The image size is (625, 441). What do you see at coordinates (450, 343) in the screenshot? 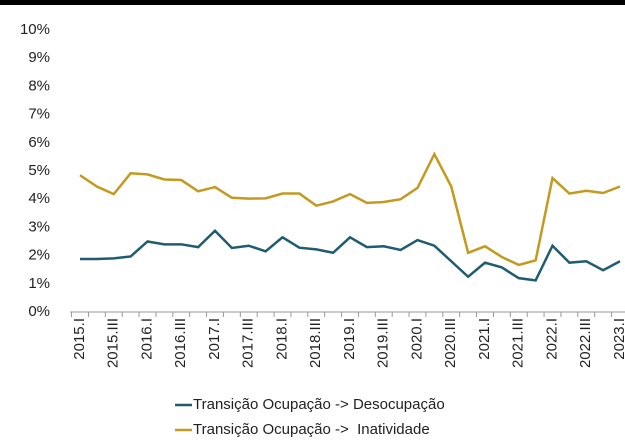
I see `x-tick-label: 2020.III` at bounding box center [450, 343].